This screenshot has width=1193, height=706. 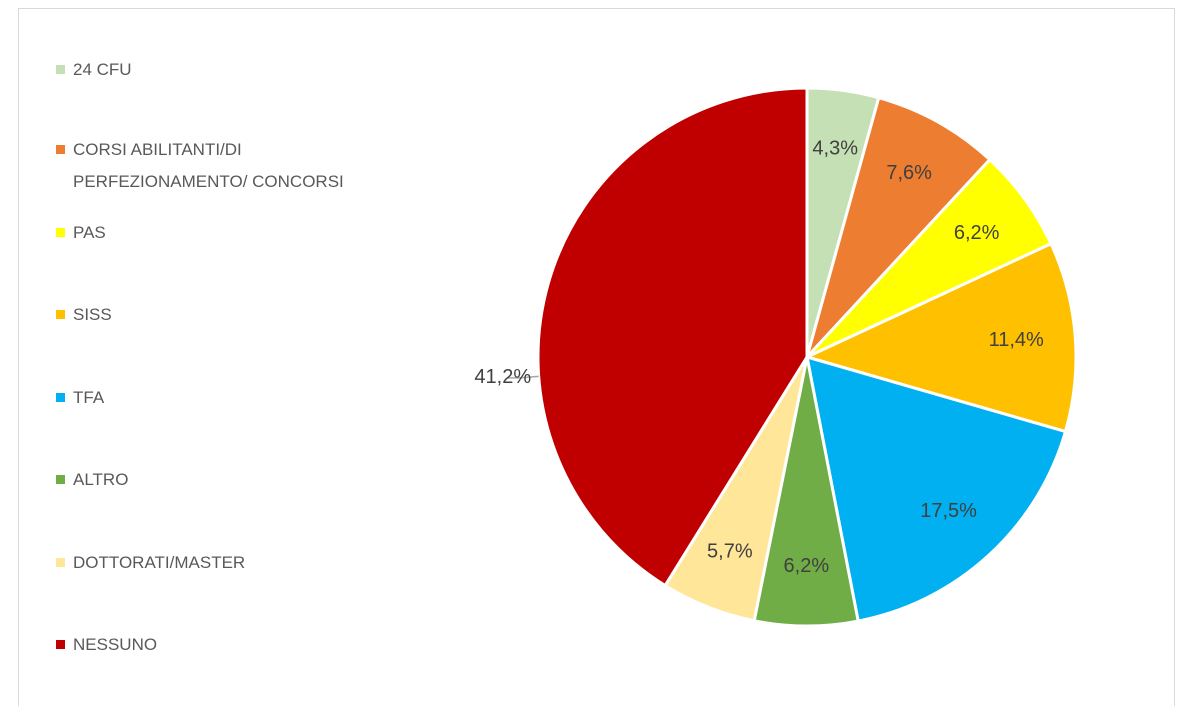 What do you see at coordinates (1016, 340) in the screenshot?
I see `data-label: 11,4%` at bounding box center [1016, 340].